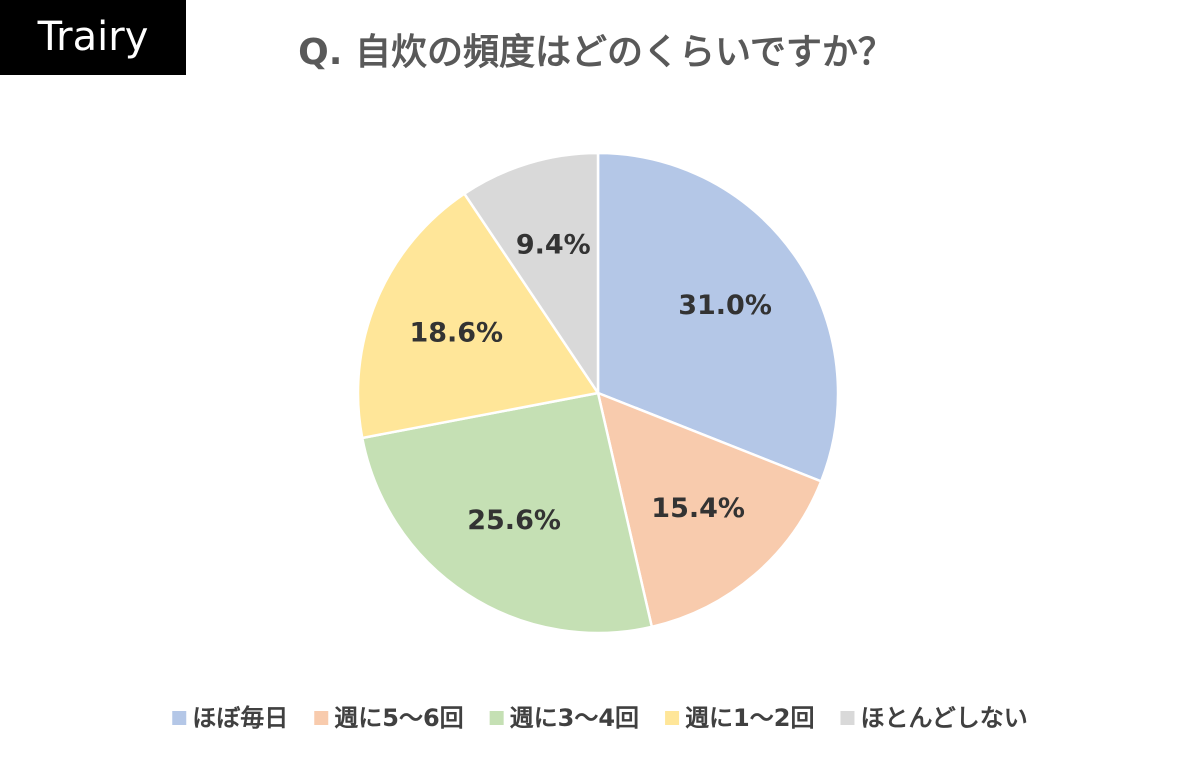  I want to click on data-label: 9.4%, so click(553, 245).